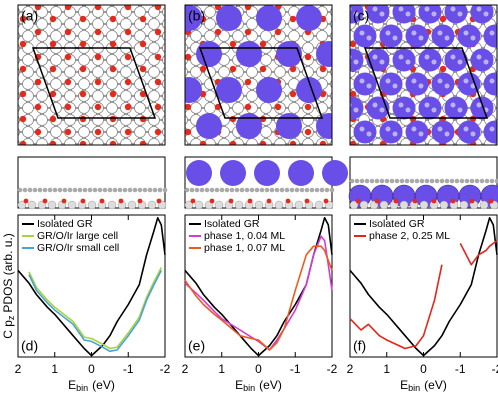 Image resolution: width=498 pixels, height=398 pixels. Describe the element at coordinates (258, 369) in the screenshot. I see `x-tick-label: 0` at that location.